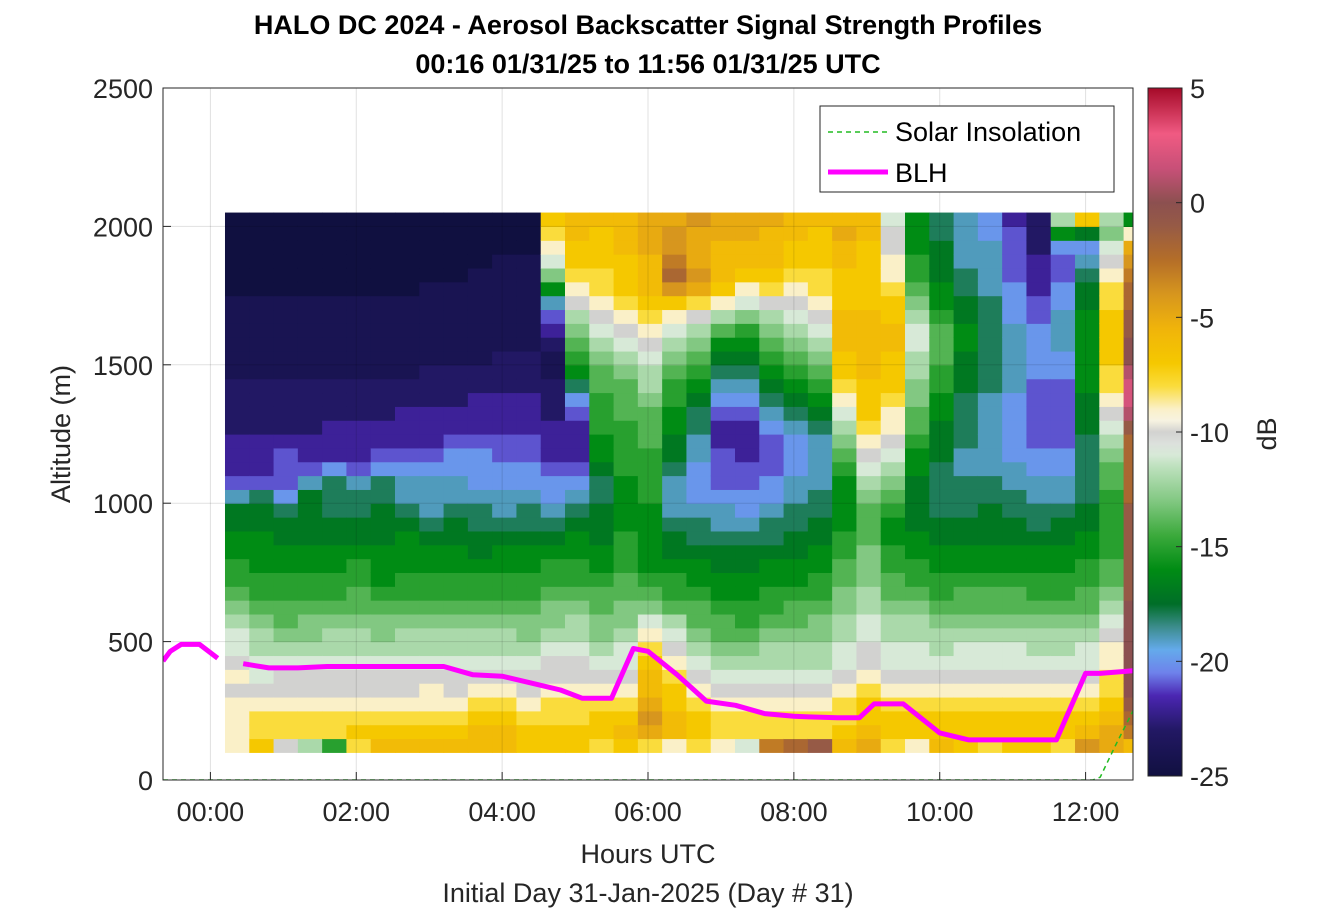 This screenshot has height=911, width=1343. I want to click on y-tick-label: 2000, so click(123, 227).